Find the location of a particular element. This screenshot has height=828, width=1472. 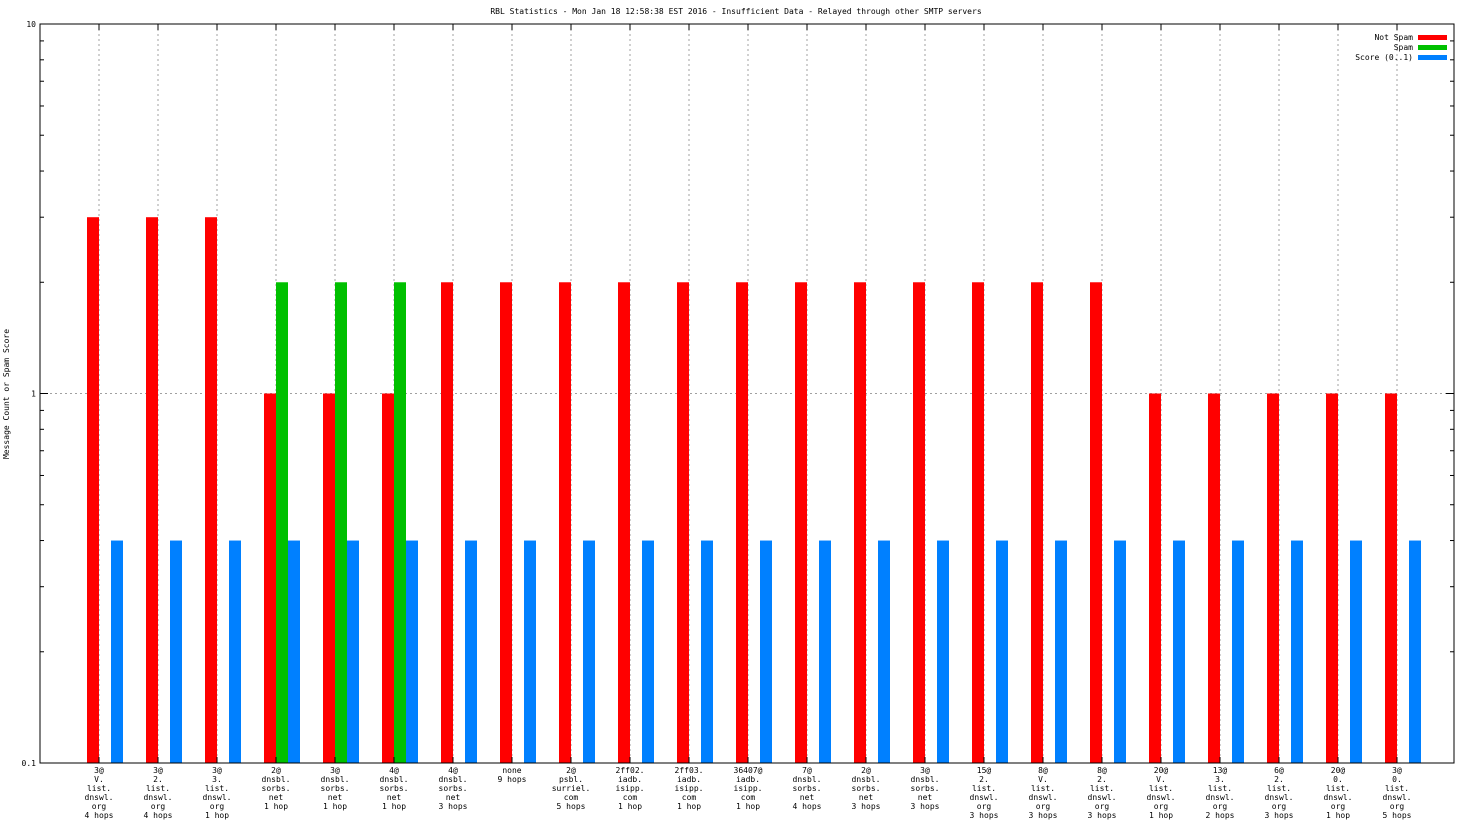

x-tick-label: 2ff03. iadb. isipp. com 1 hop is located at coordinates (689, 788).